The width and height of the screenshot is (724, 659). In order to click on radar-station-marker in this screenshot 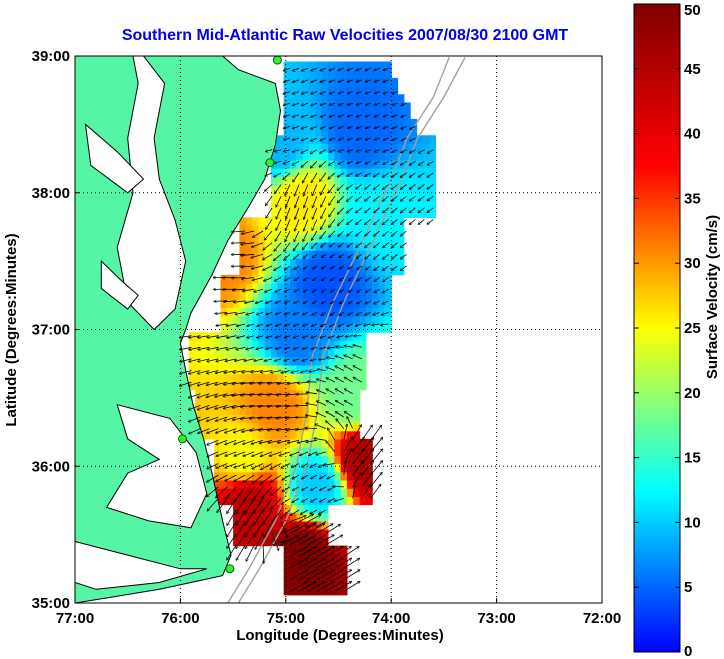, I will do `click(230, 569)`.